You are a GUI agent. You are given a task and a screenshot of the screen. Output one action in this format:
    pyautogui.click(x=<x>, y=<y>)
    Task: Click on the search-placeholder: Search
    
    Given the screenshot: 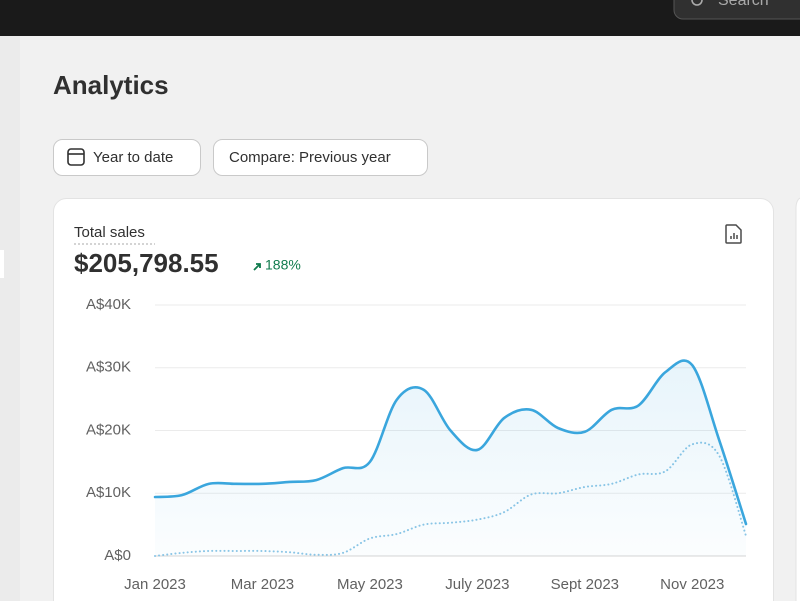 What is the action you would take?
    pyautogui.click(x=743, y=4)
    